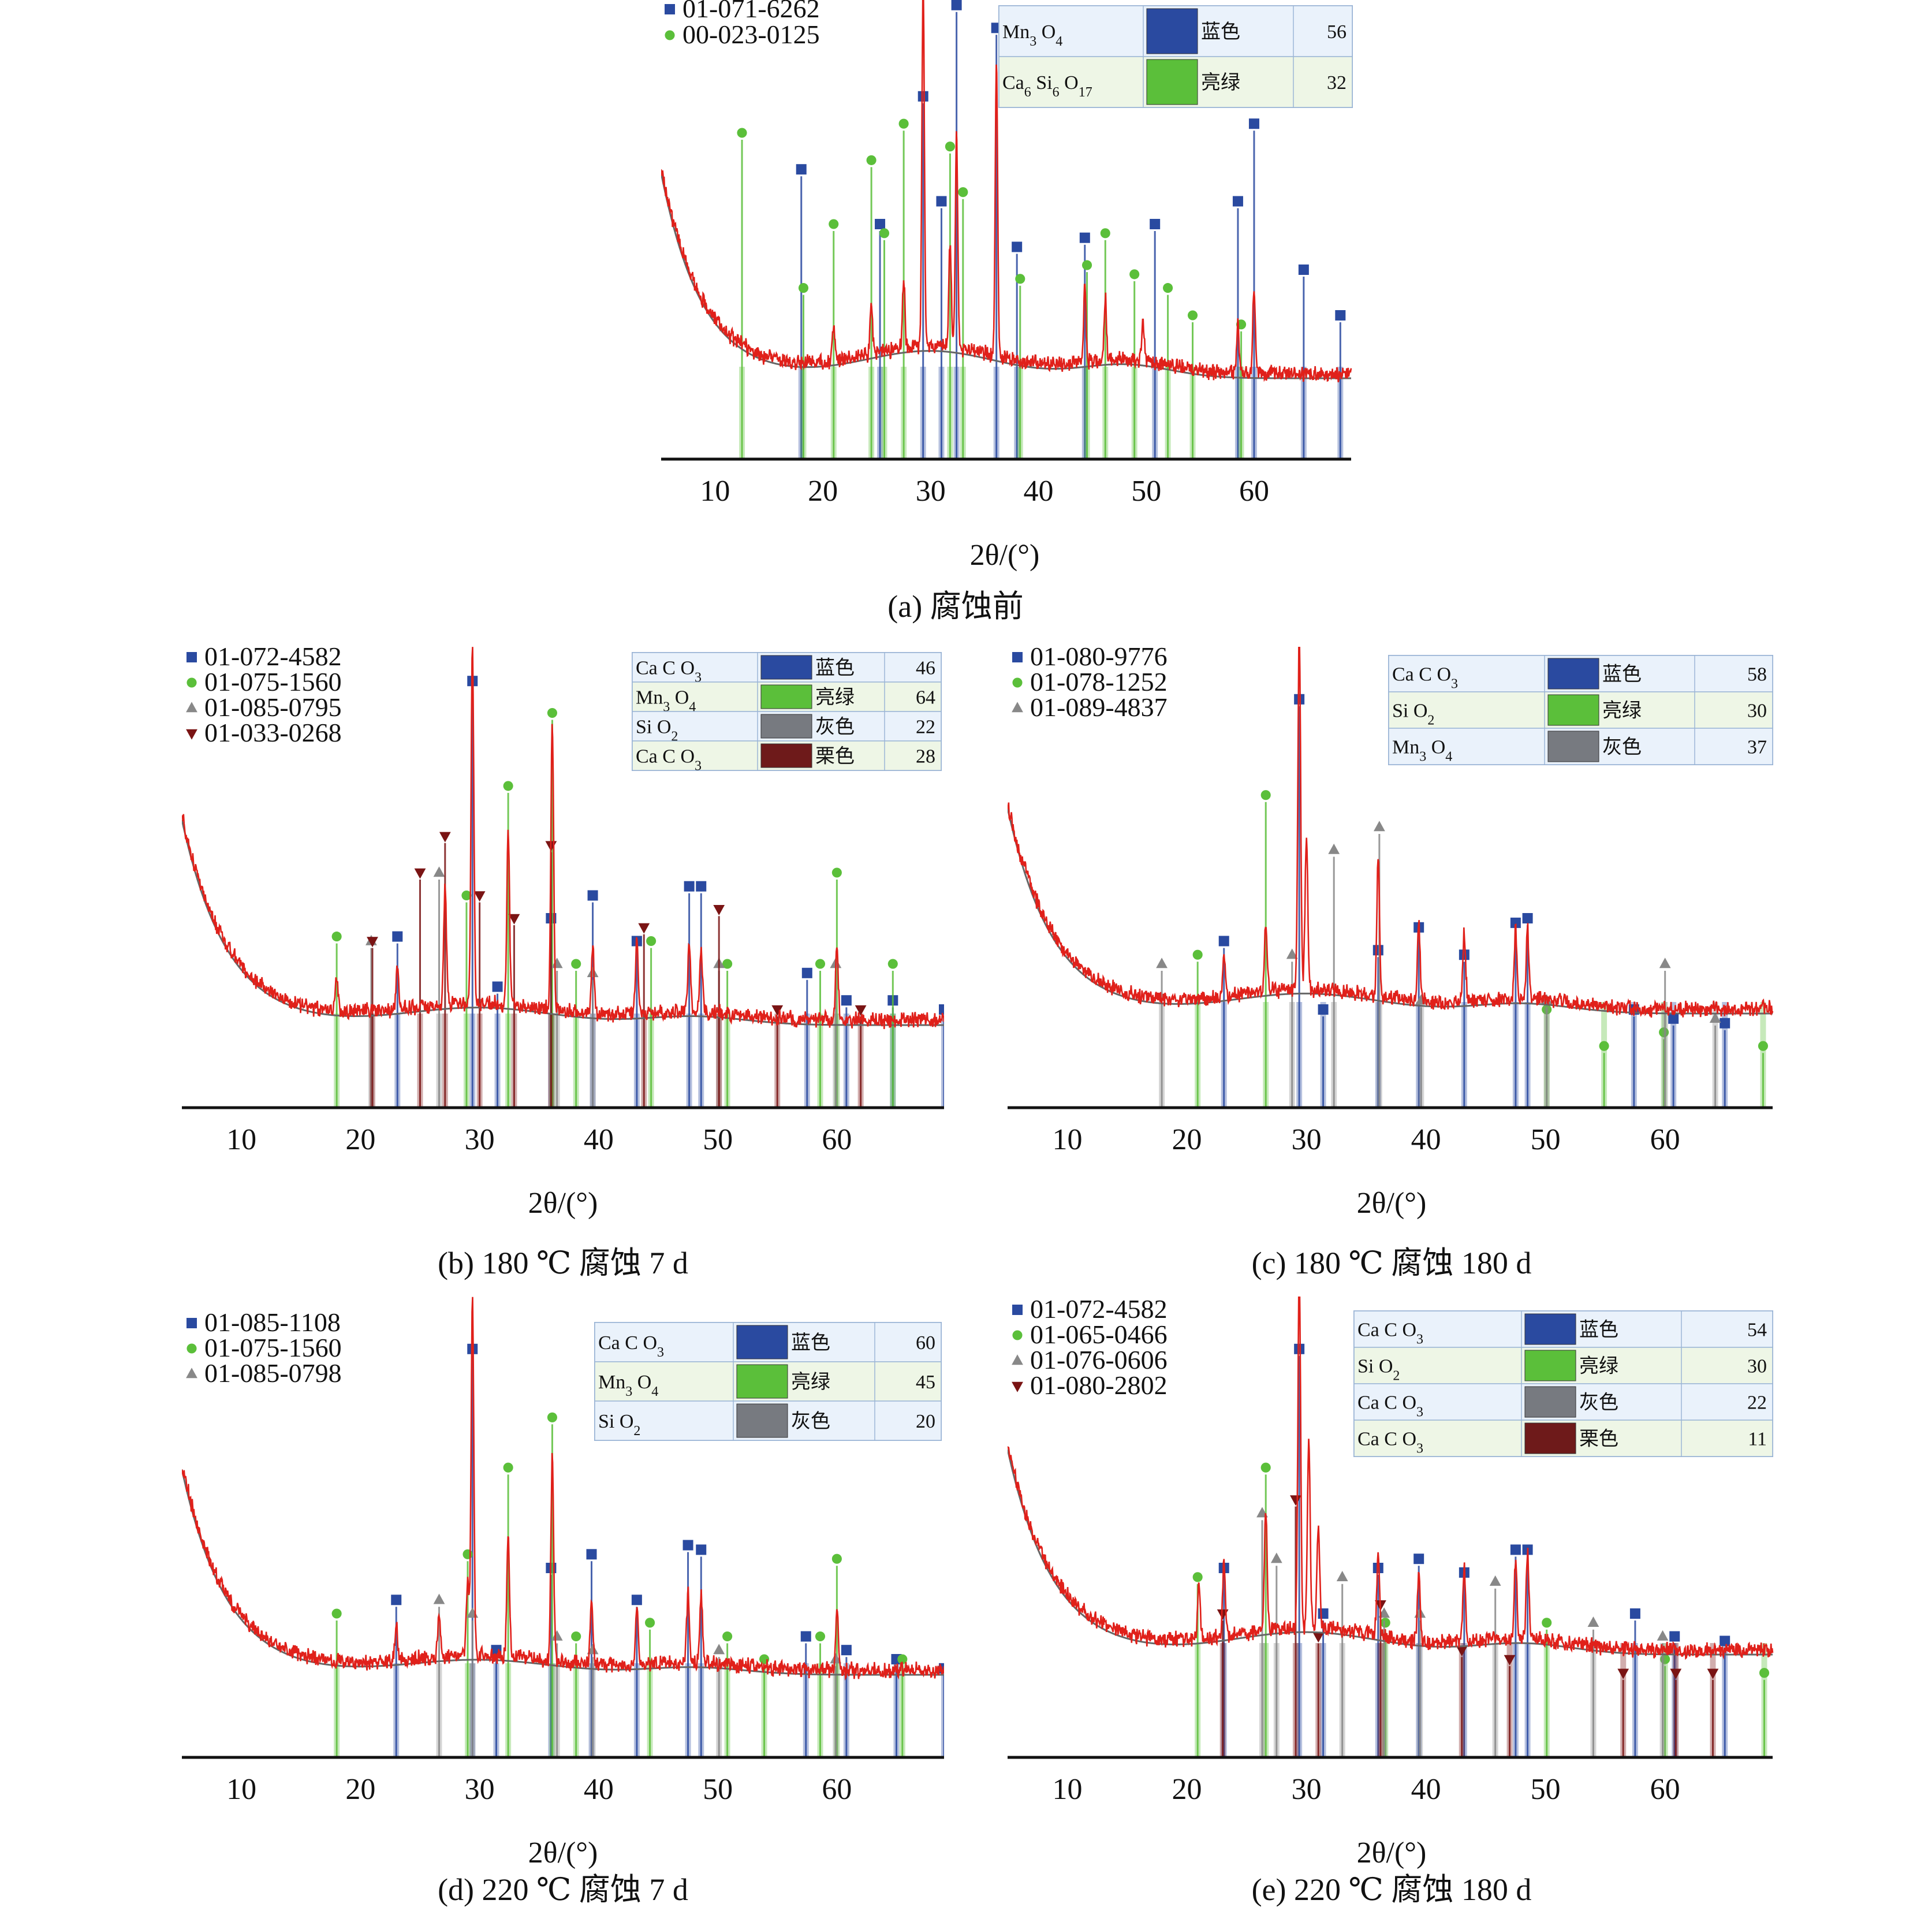  What do you see at coordinates (837, 1789) in the screenshot?
I see `panel-d-tick-label: 60` at bounding box center [837, 1789].